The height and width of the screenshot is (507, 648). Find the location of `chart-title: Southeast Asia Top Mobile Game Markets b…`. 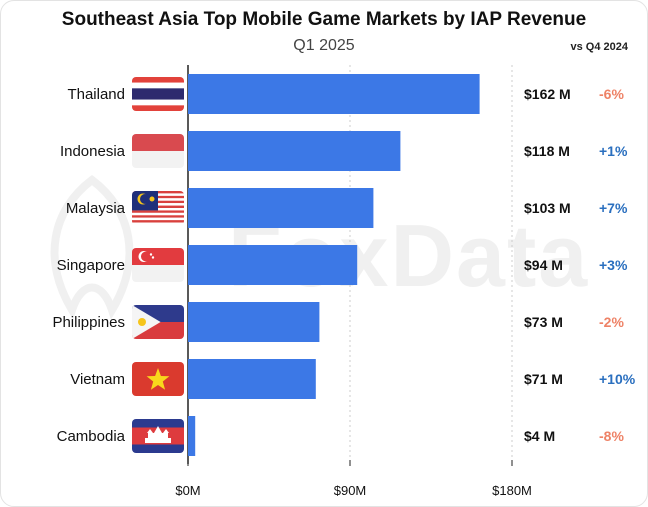

chart-title: Southeast Asia Top Mobile Game Markets b… is located at coordinates (324, 19).